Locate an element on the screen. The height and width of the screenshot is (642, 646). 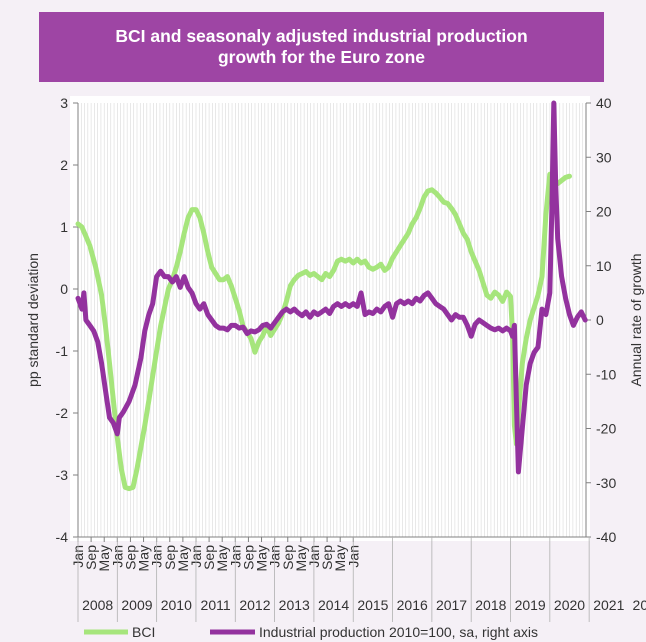
x-year-label: 2010 is located at coordinates (176, 605).